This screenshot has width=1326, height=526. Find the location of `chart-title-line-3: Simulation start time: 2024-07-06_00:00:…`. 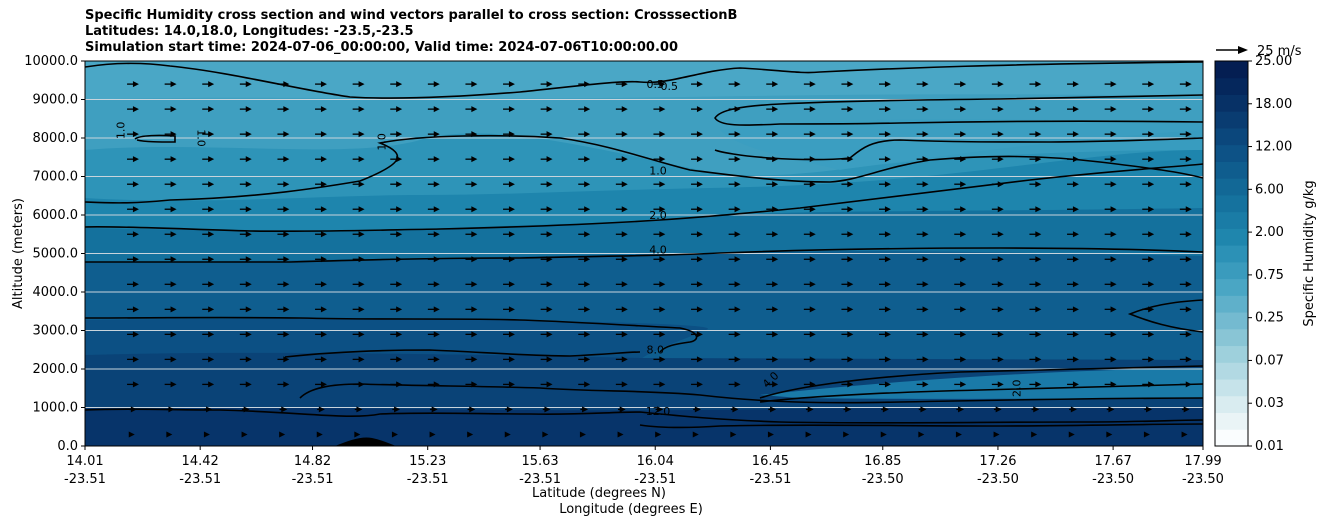

chart-title-line-3: Simulation start time: 2024-07-06_00:00:… is located at coordinates (381, 47).